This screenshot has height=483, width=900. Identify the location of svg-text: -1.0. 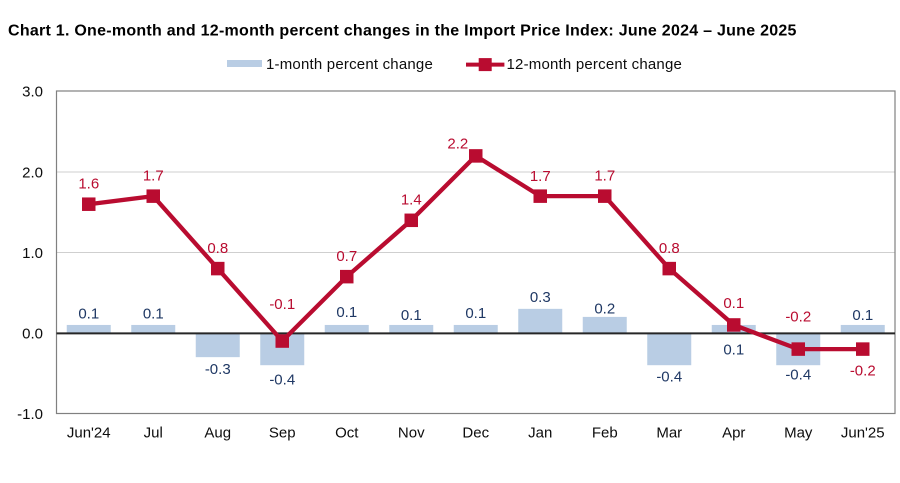
(30, 414).